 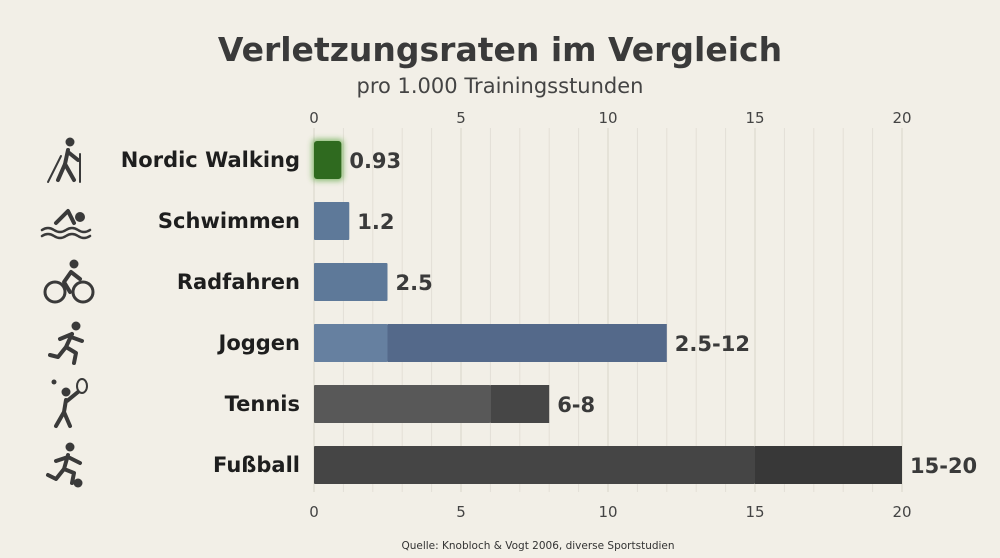 I want to click on category-label: Radfahren, so click(x=238, y=282).